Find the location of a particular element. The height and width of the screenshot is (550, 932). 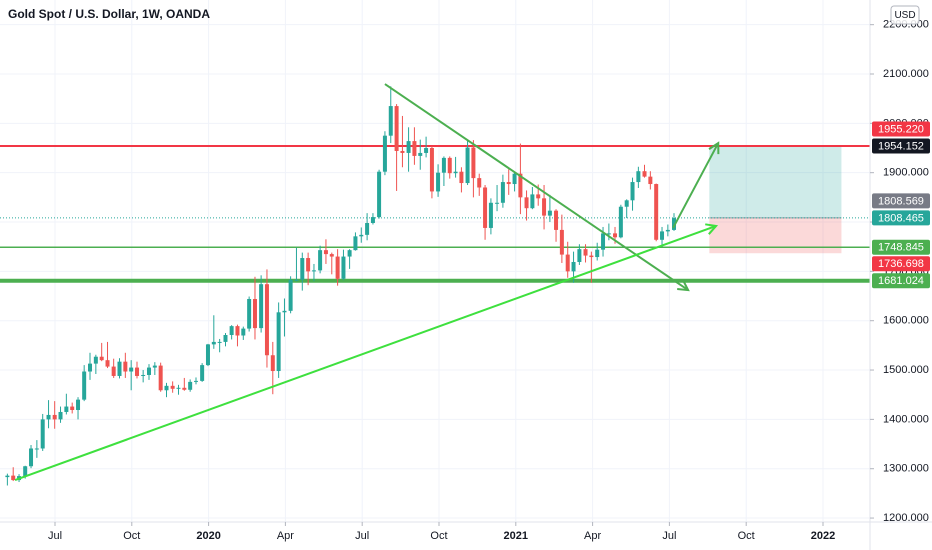

x-tick-label: 2022 is located at coordinates (823, 536).